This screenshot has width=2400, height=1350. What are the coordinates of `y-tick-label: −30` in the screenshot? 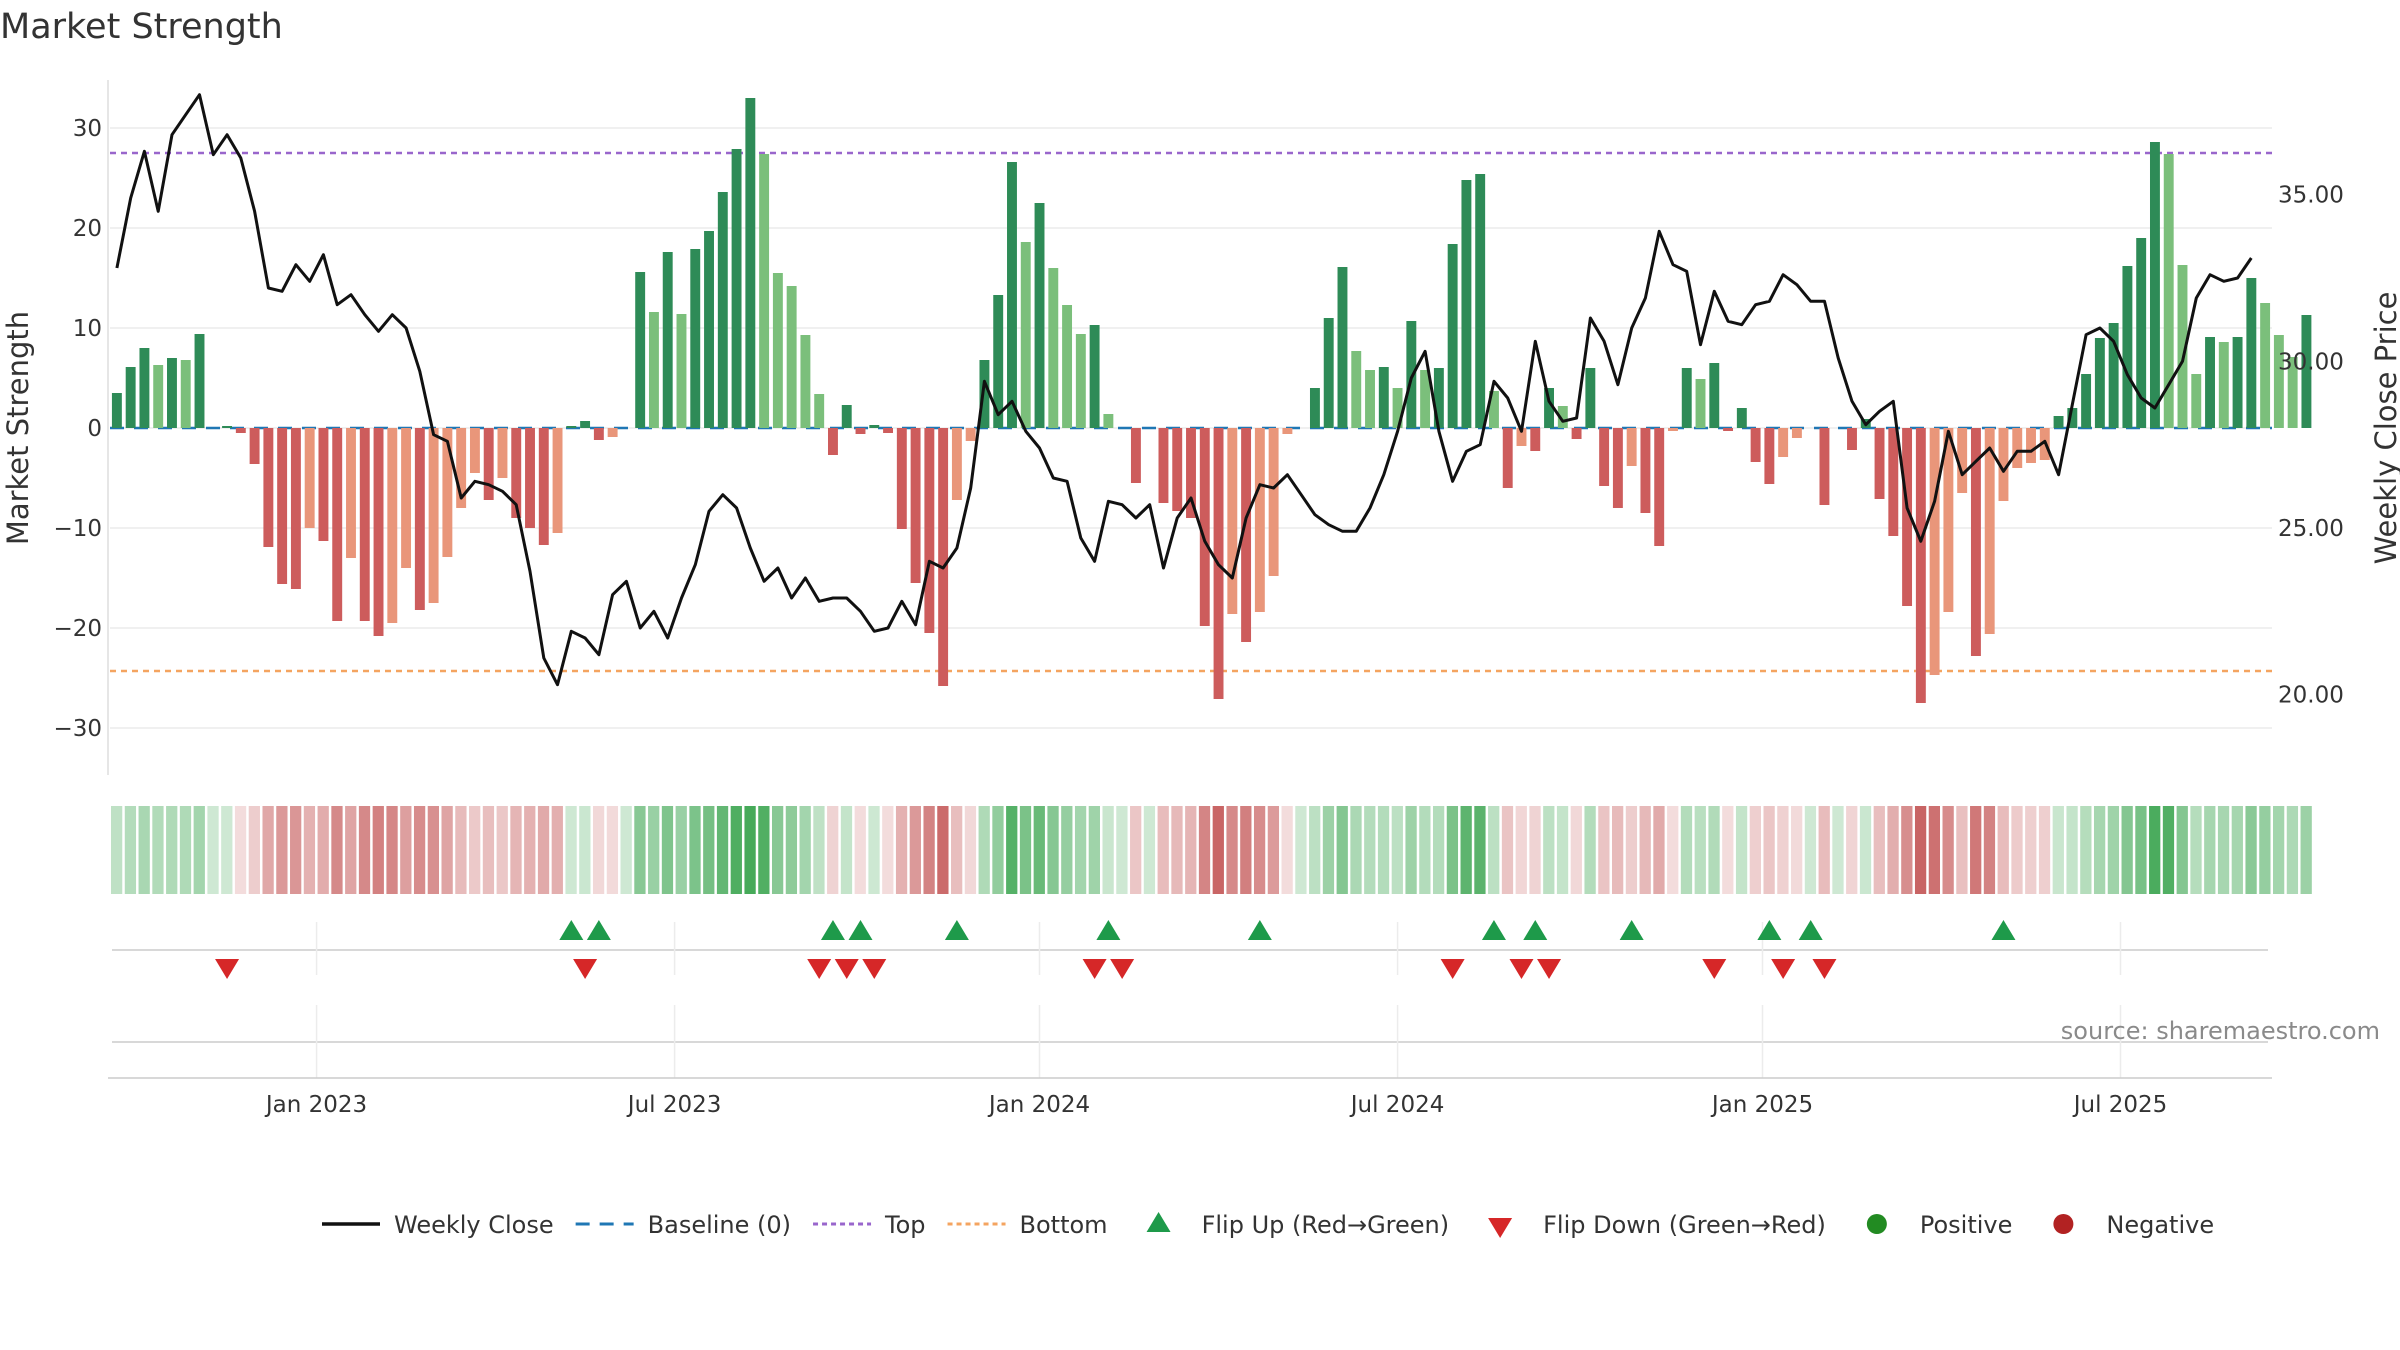 It's located at (77, 729).